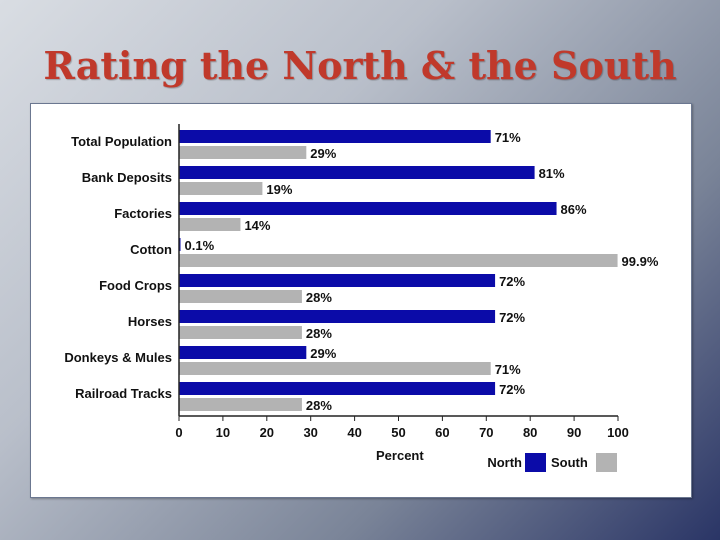 Image resolution: width=720 pixels, height=540 pixels. Describe the element at coordinates (121, 141) in the screenshot. I see `category-label: Total Population` at that location.